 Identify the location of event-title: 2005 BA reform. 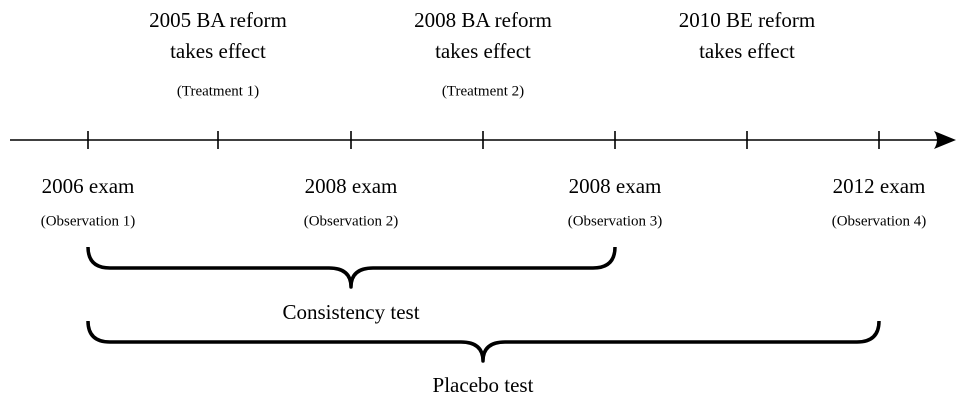
(218, 20).